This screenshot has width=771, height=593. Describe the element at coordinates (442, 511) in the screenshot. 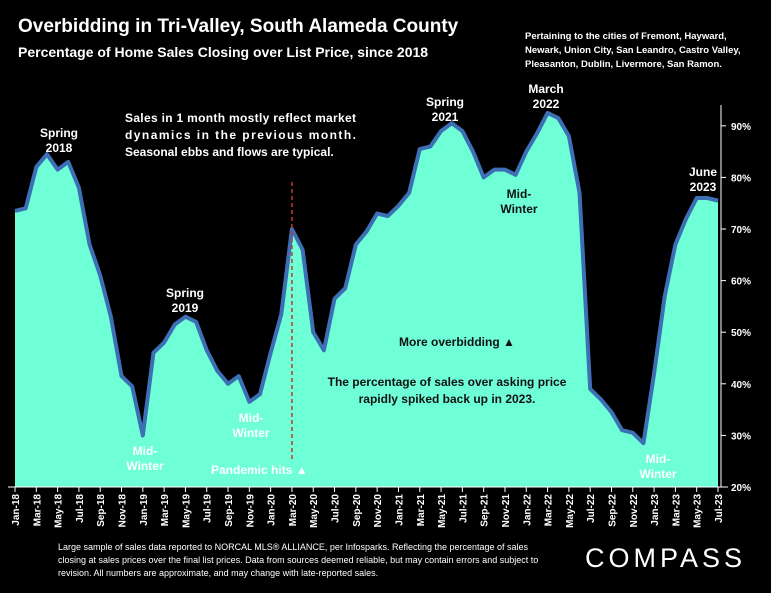

I see `x-tick-label: May-21` at that location.